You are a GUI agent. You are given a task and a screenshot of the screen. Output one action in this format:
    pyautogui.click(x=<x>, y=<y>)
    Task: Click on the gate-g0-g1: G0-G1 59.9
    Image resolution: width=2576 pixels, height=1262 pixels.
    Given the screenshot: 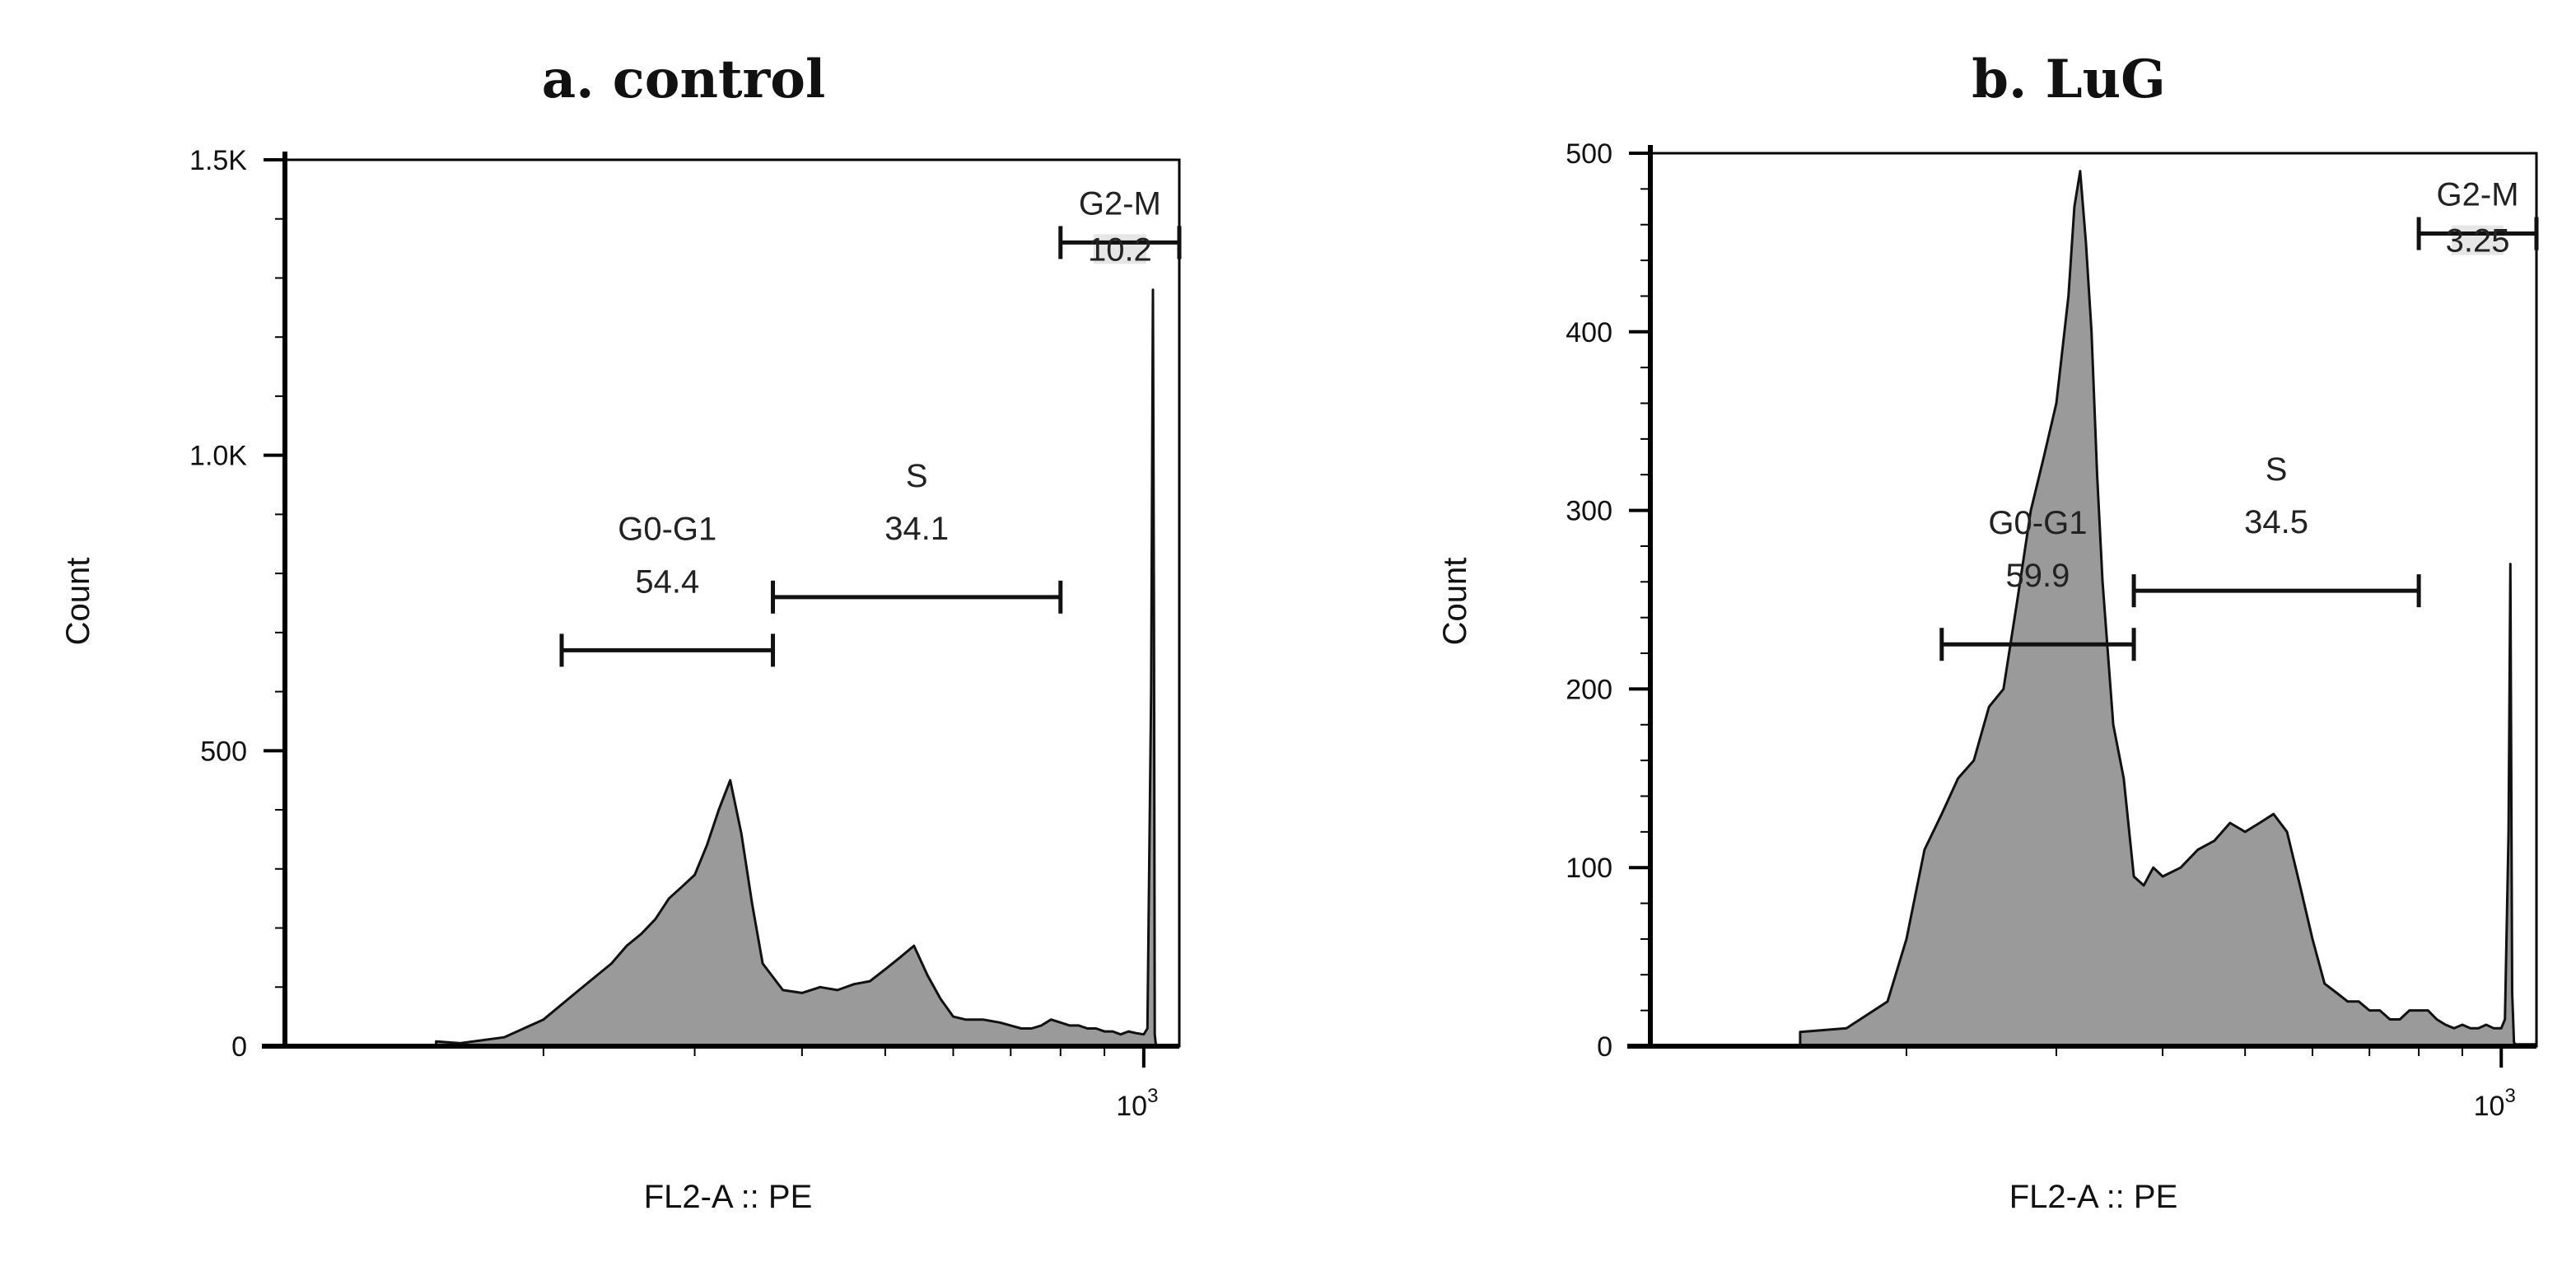 What is the action you would take?
    pyautogui.click(x=2037, y=583)
    